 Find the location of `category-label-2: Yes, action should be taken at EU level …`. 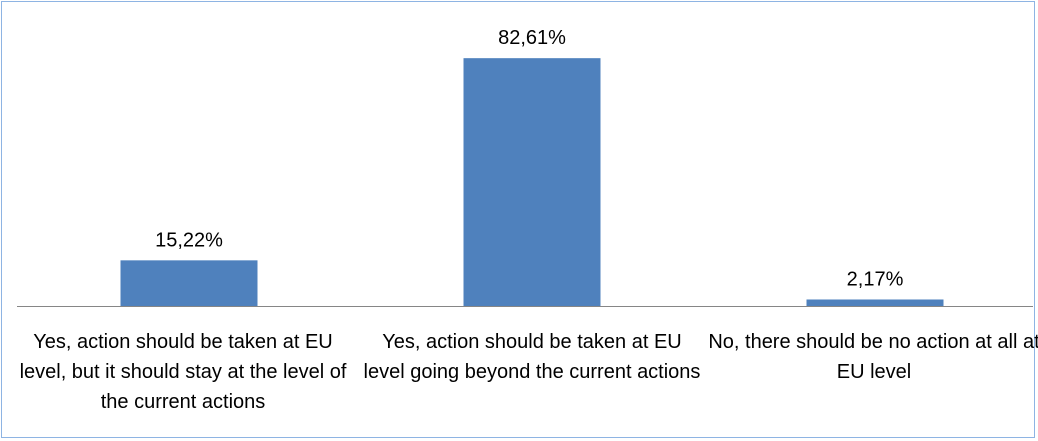

category-label-2: Yes, action should be taken at EU level … is located at coordinates (532, 357).